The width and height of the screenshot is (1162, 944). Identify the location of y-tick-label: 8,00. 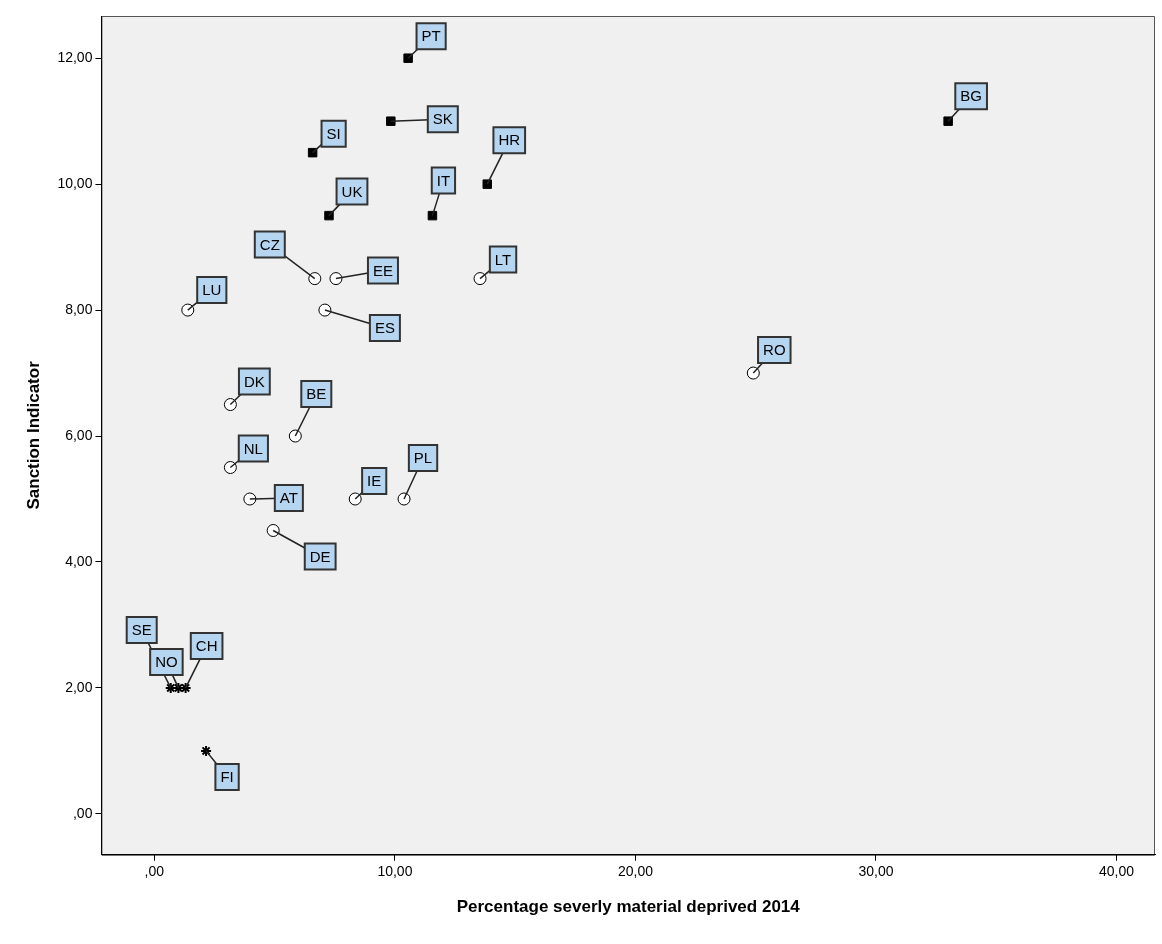
(79, 308).